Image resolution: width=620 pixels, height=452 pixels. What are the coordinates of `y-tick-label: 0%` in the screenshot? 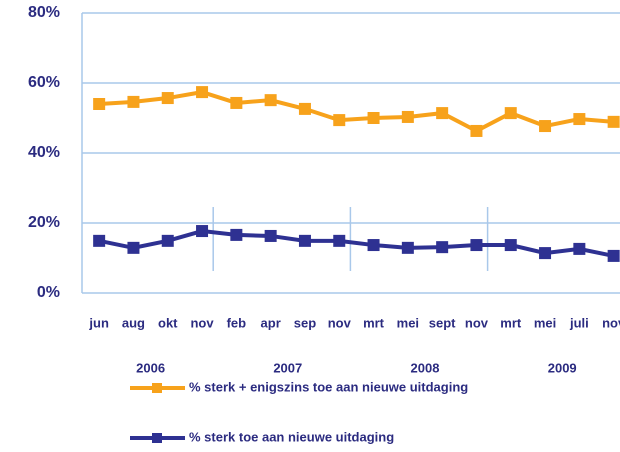 It's located at (48, 292).